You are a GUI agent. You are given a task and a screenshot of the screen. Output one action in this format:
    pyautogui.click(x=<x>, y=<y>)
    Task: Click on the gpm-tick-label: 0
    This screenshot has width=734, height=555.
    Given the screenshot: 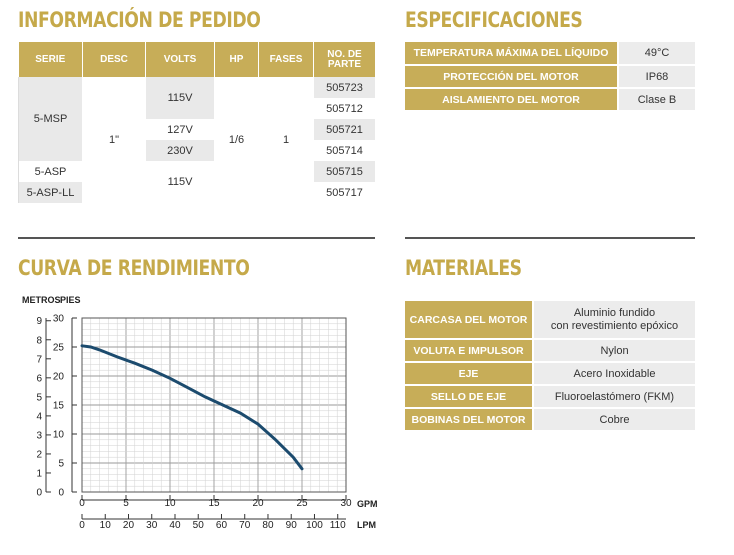 What is the action you would take?
    pyautogui.click(x=82, y=503)
    